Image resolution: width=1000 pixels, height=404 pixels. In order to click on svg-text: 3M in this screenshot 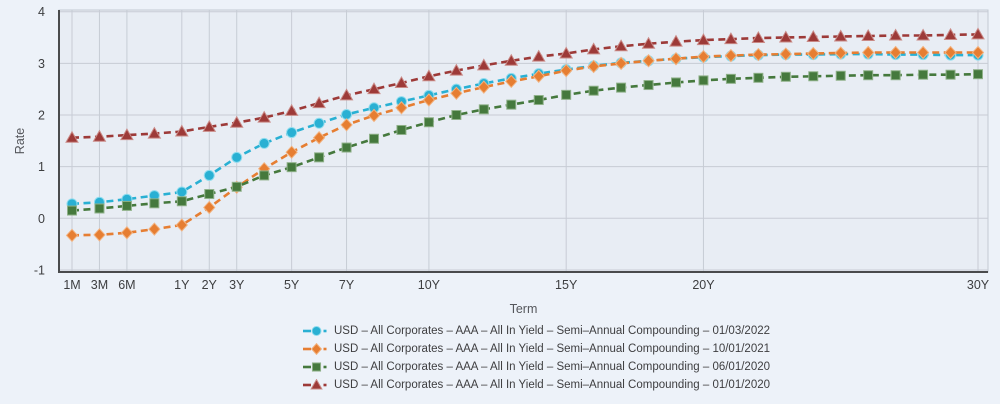, I will do `click(99, 285)`.